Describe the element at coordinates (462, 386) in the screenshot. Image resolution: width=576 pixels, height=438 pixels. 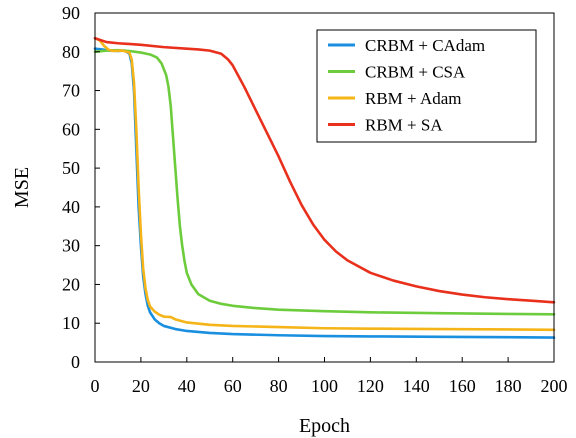
I see `x-tick-label: 160` at that location.